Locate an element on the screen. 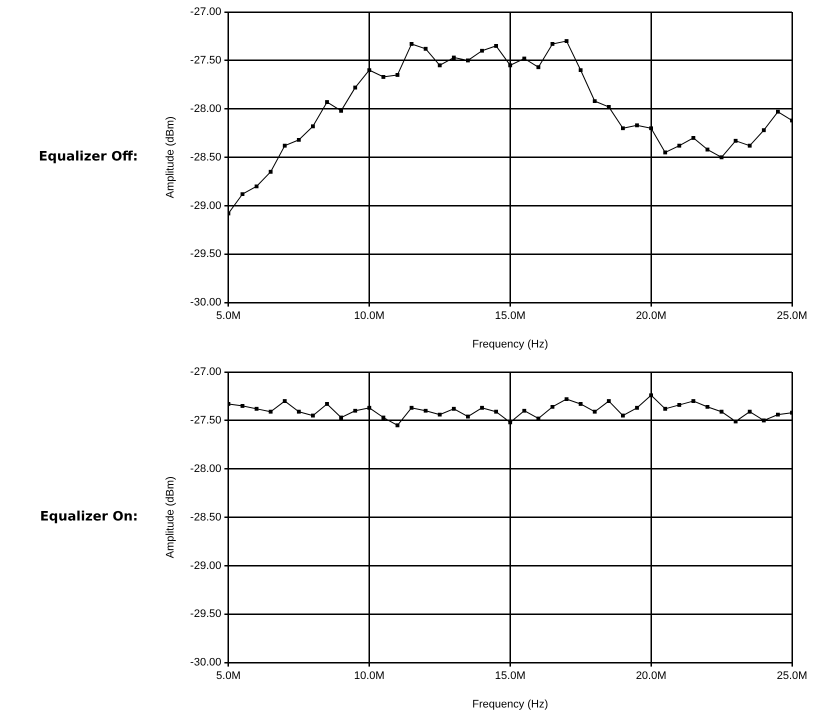  text: Equalizer On: is located at coordinates (89, 517).